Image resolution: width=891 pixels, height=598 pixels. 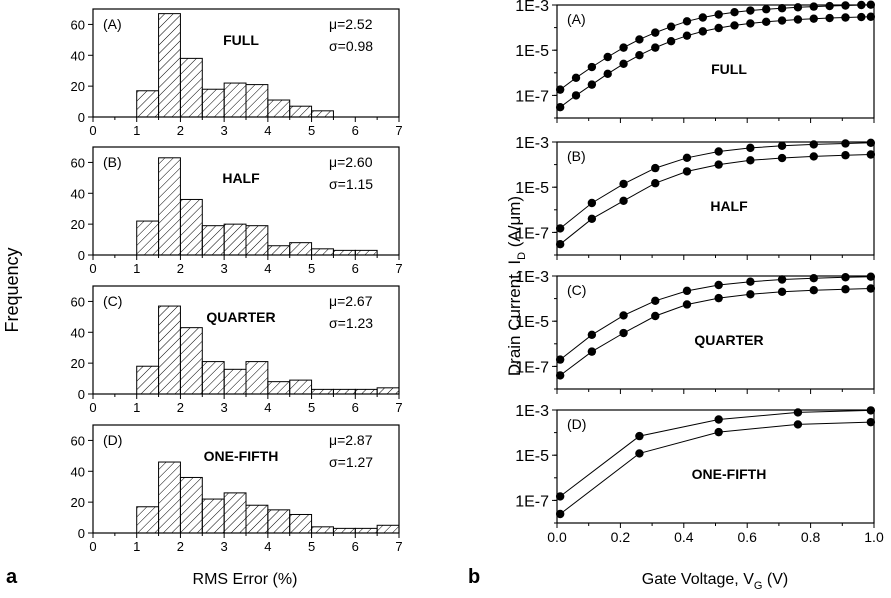 I want to click on panel-letter: (A), so click(x=576, y=19).